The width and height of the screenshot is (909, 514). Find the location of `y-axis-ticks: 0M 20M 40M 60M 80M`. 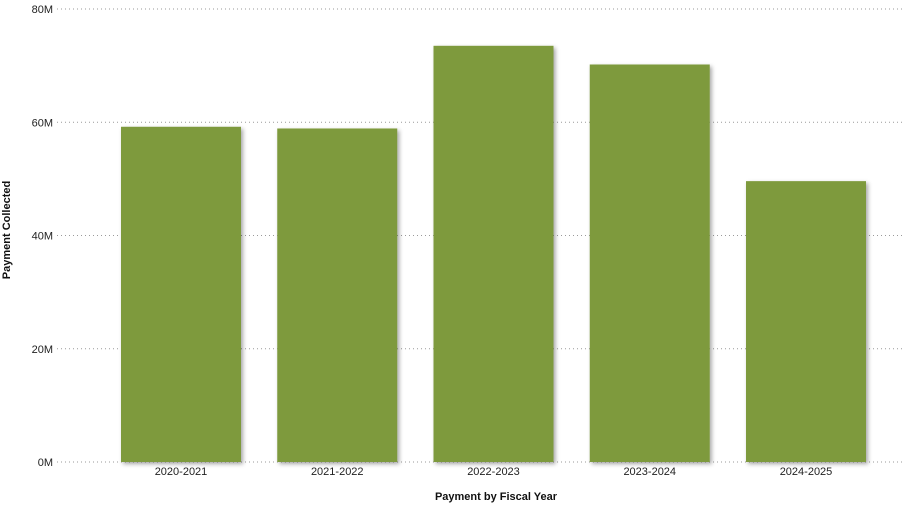

y-axis-ticks: 0M 20M 40M 60M 80M is located at coordinates (42, 236).